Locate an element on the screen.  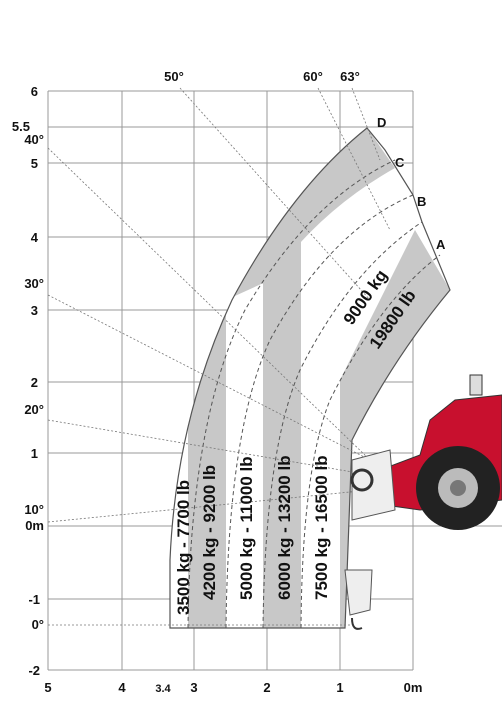
y-label: 0m is located at coordinates (34, 525).